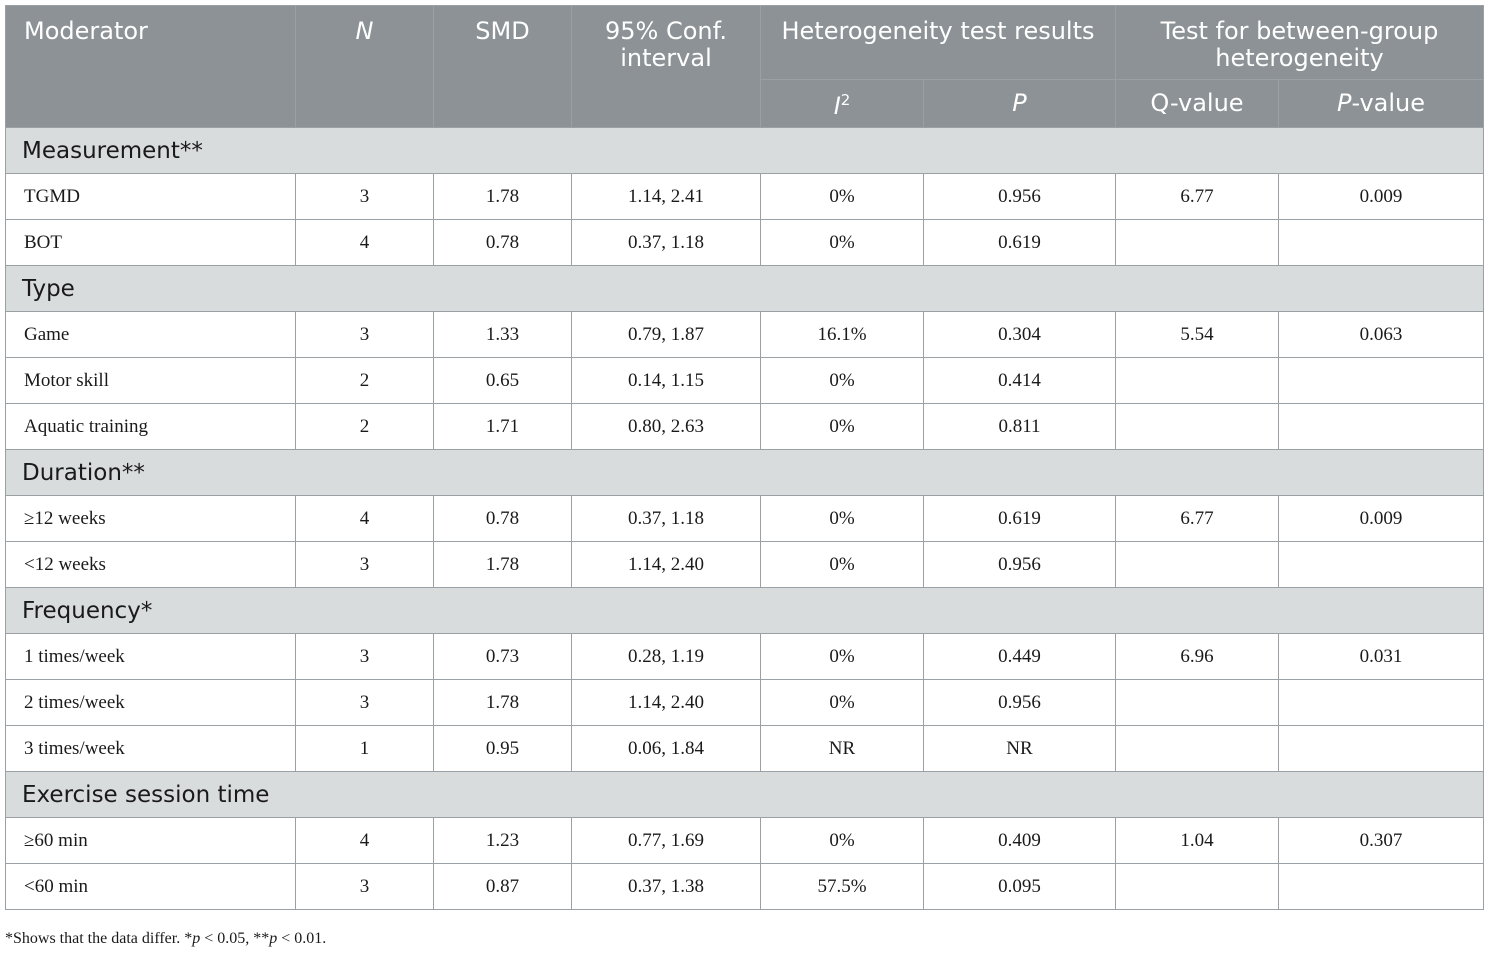 Image resolution: width=1488 pixels, height=954 pixels. What do you see at coordinates (1197, 518) in the screenshot?
I see `cell-q: 6.77` at bounding box center [1197, 518].